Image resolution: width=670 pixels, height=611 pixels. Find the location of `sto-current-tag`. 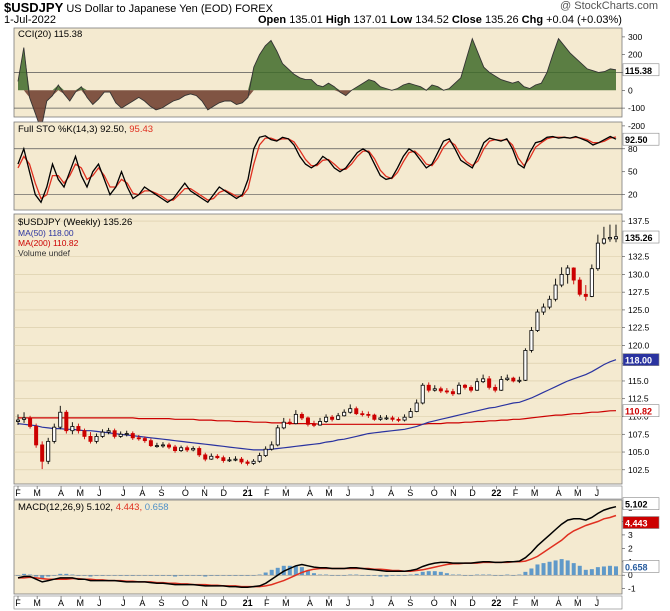

sto-current-tag is located at coordinates (641, 139).